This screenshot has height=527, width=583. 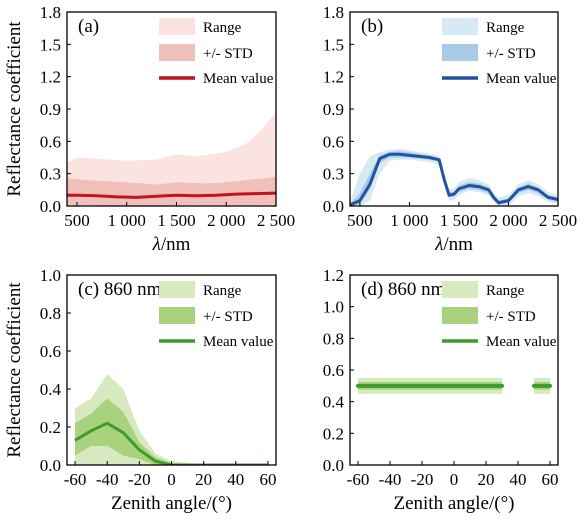 I want to click on y-axis-label: Reflectance coefficient, so click(x=14, y=370).